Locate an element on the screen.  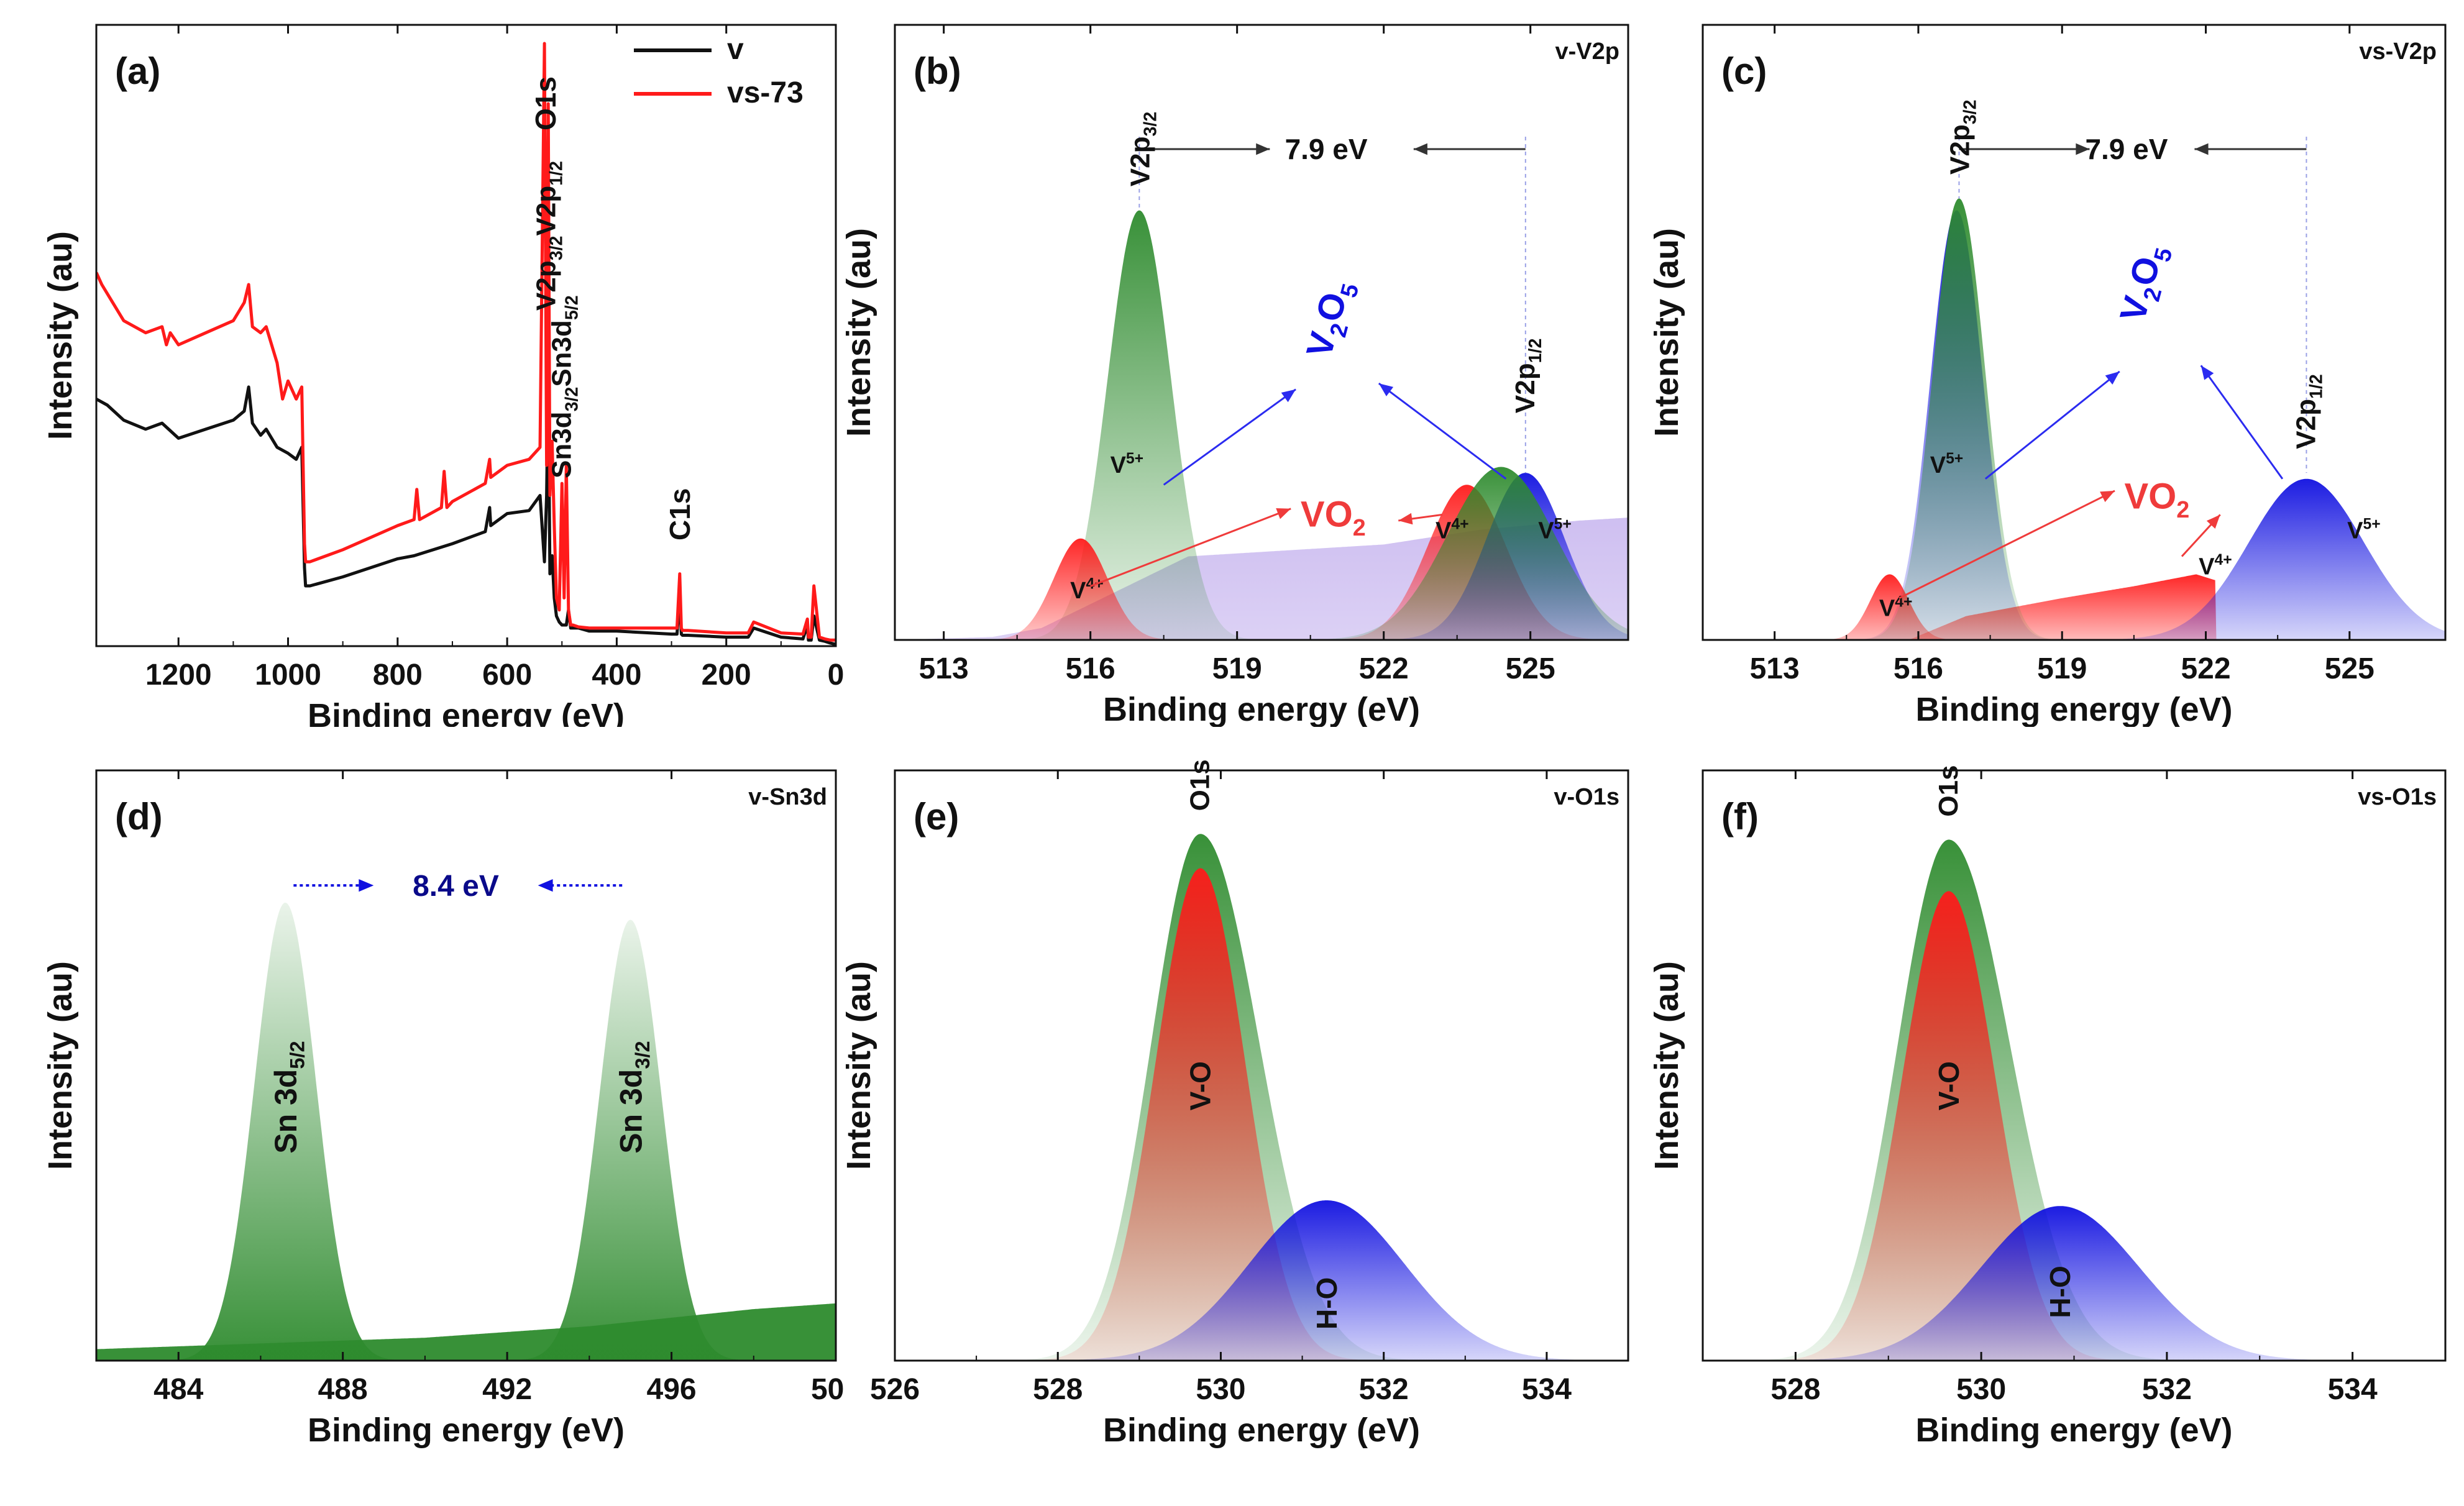
panel-label: (a) is located at coordinates (137, 71).